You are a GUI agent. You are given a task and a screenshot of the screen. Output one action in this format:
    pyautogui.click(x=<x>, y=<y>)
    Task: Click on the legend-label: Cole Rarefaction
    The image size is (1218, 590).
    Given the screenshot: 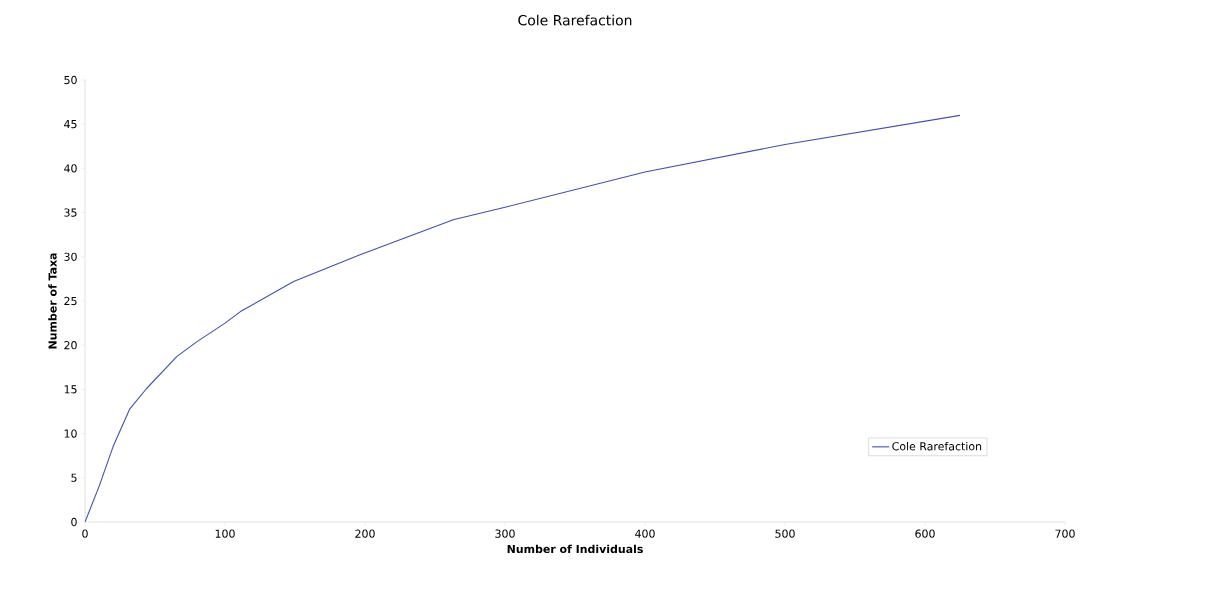 What is the action you would take?
    pyautogui.click(x=937, y=446)
    